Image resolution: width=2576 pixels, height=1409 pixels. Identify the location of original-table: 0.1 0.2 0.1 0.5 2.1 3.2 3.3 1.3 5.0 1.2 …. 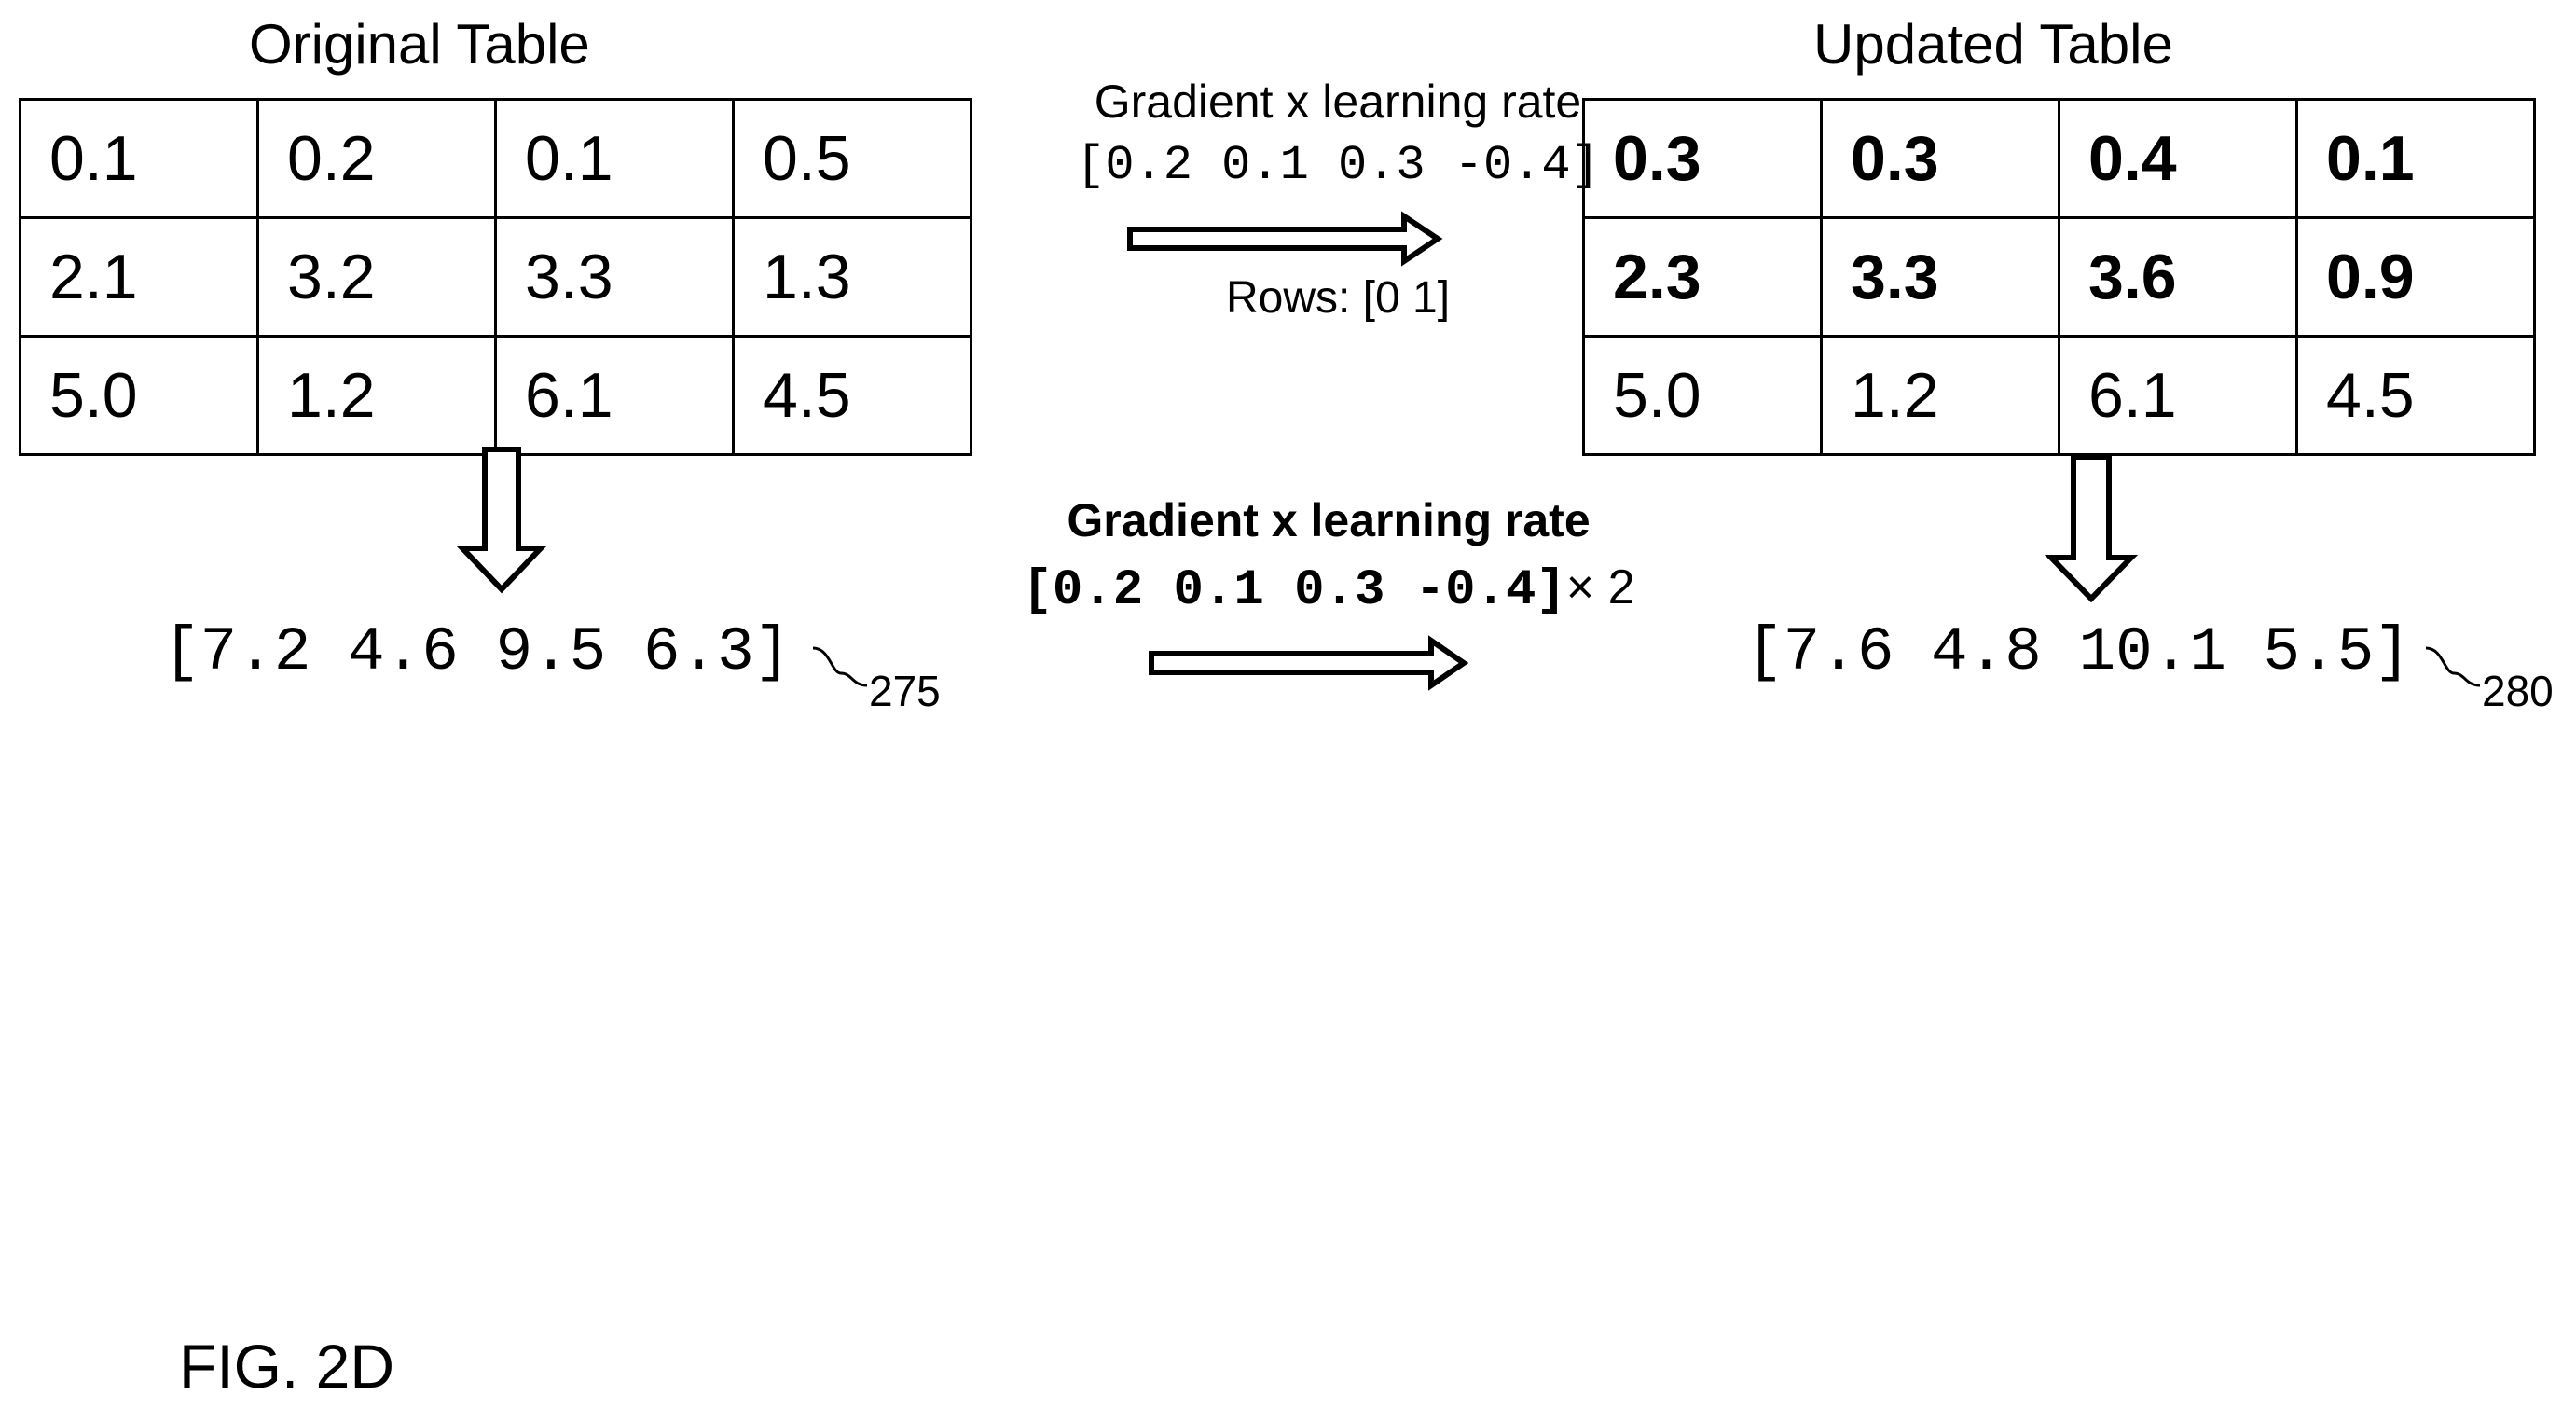
(495, 277).